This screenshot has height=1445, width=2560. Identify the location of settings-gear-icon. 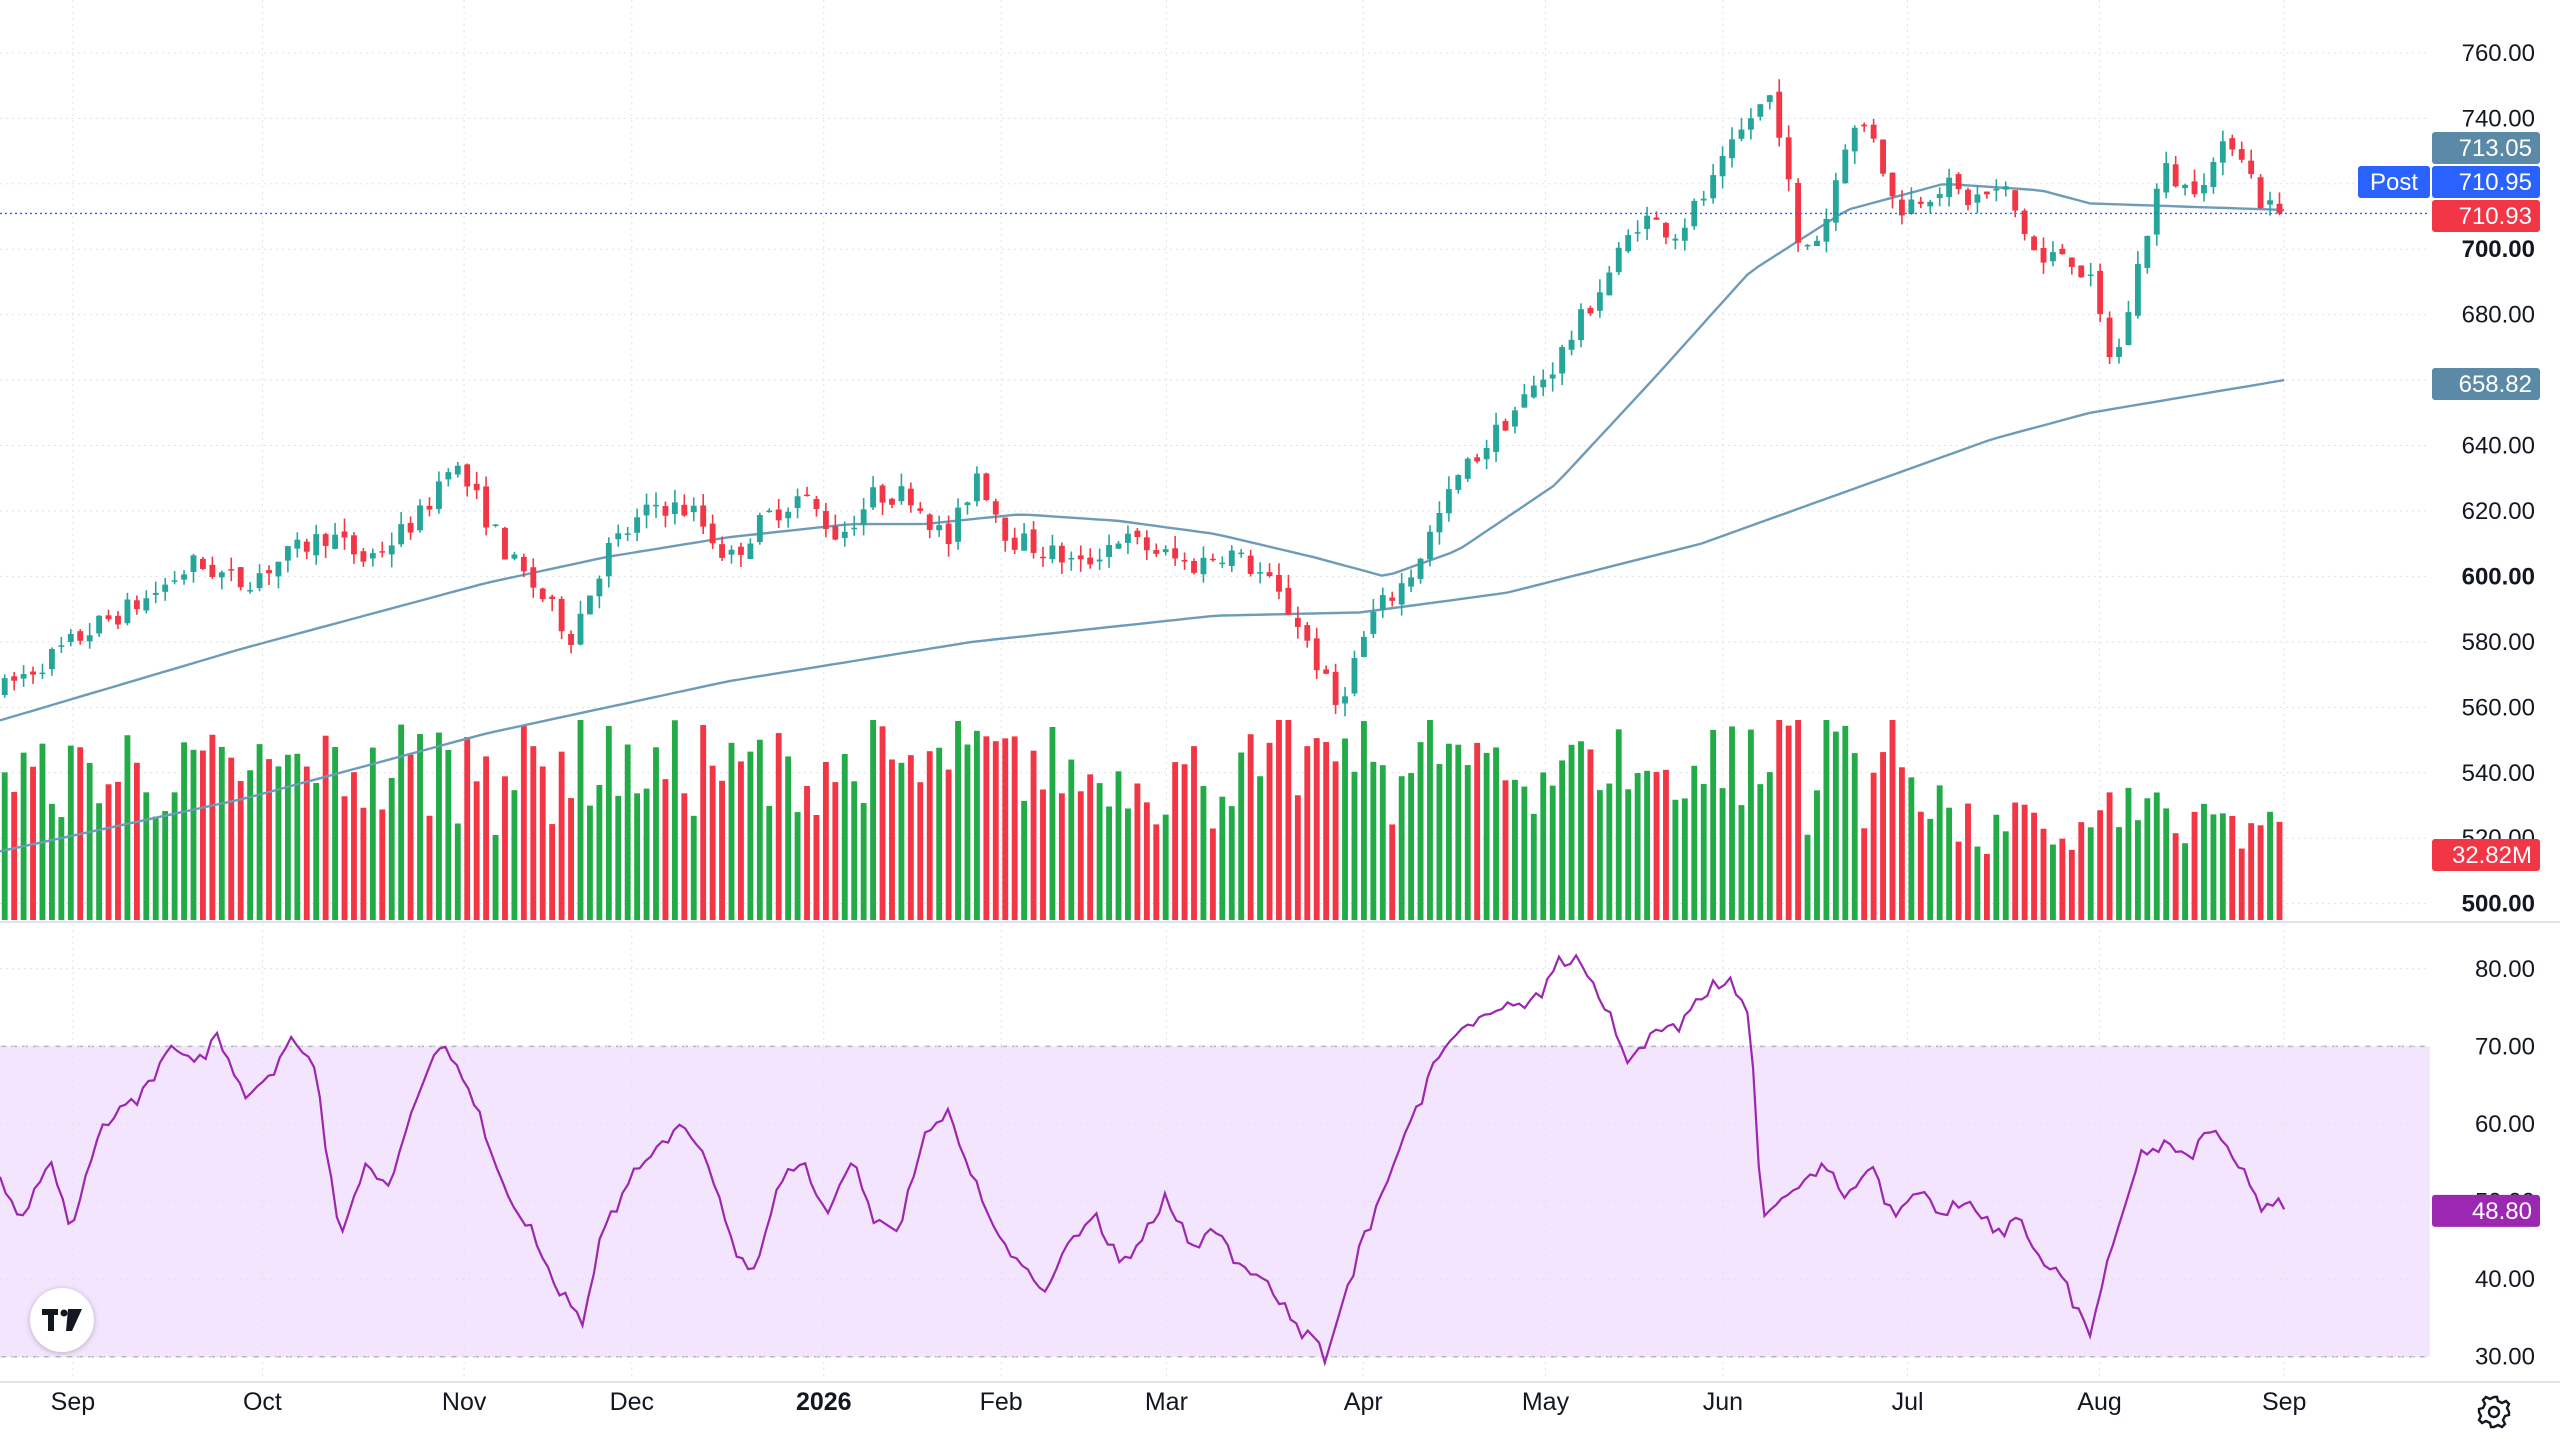
(2494, 1412).